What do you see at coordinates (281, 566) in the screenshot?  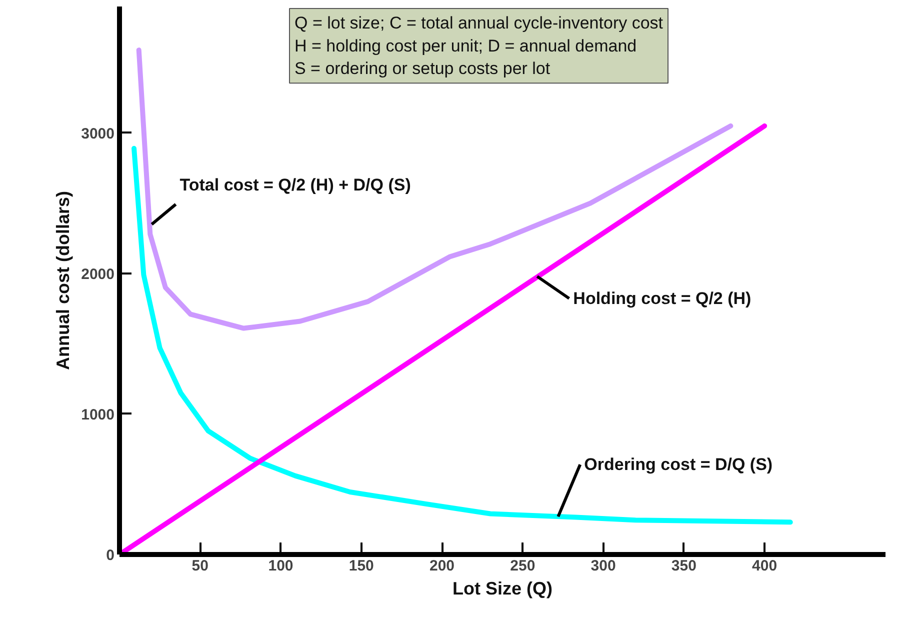 I see `x-tick-label: 100` at bounding box center [281, 566].